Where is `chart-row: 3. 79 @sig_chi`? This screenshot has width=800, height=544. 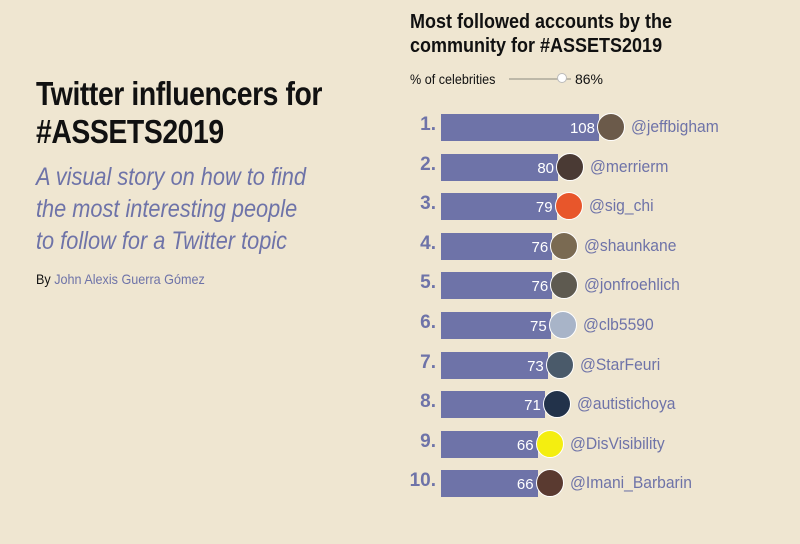 chart-row: 3. 79 @sig_chi is located at coordinates (600, 206).